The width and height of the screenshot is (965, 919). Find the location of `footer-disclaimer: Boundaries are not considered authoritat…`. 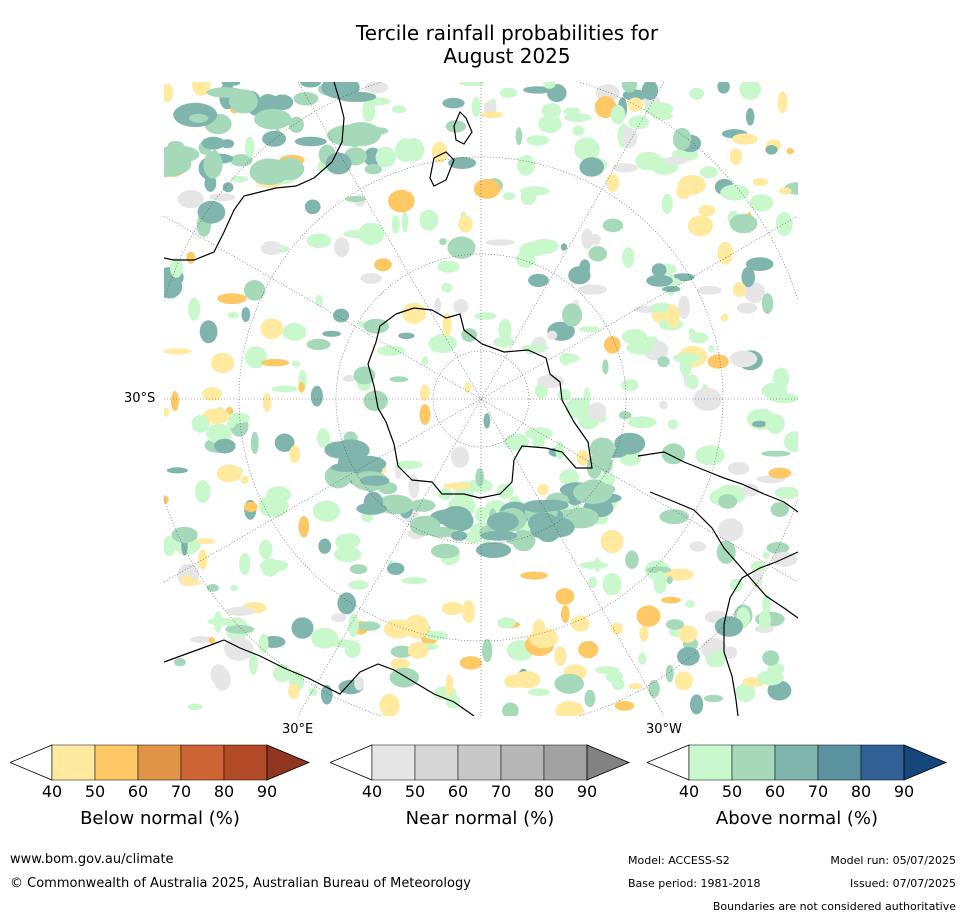

footer-disclaimer: Boundaries are not considered authoritat… is located at coordinates (834, 906).